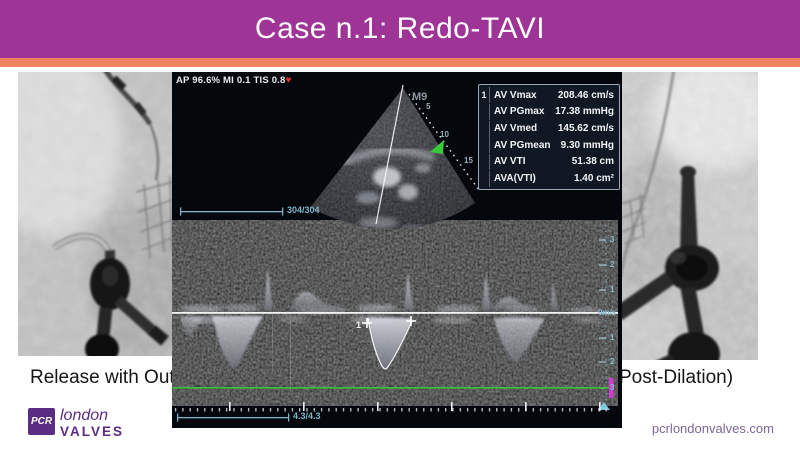 This screenshot has width=800, height=450. I want to click on ecg-line, so click(393, 388).